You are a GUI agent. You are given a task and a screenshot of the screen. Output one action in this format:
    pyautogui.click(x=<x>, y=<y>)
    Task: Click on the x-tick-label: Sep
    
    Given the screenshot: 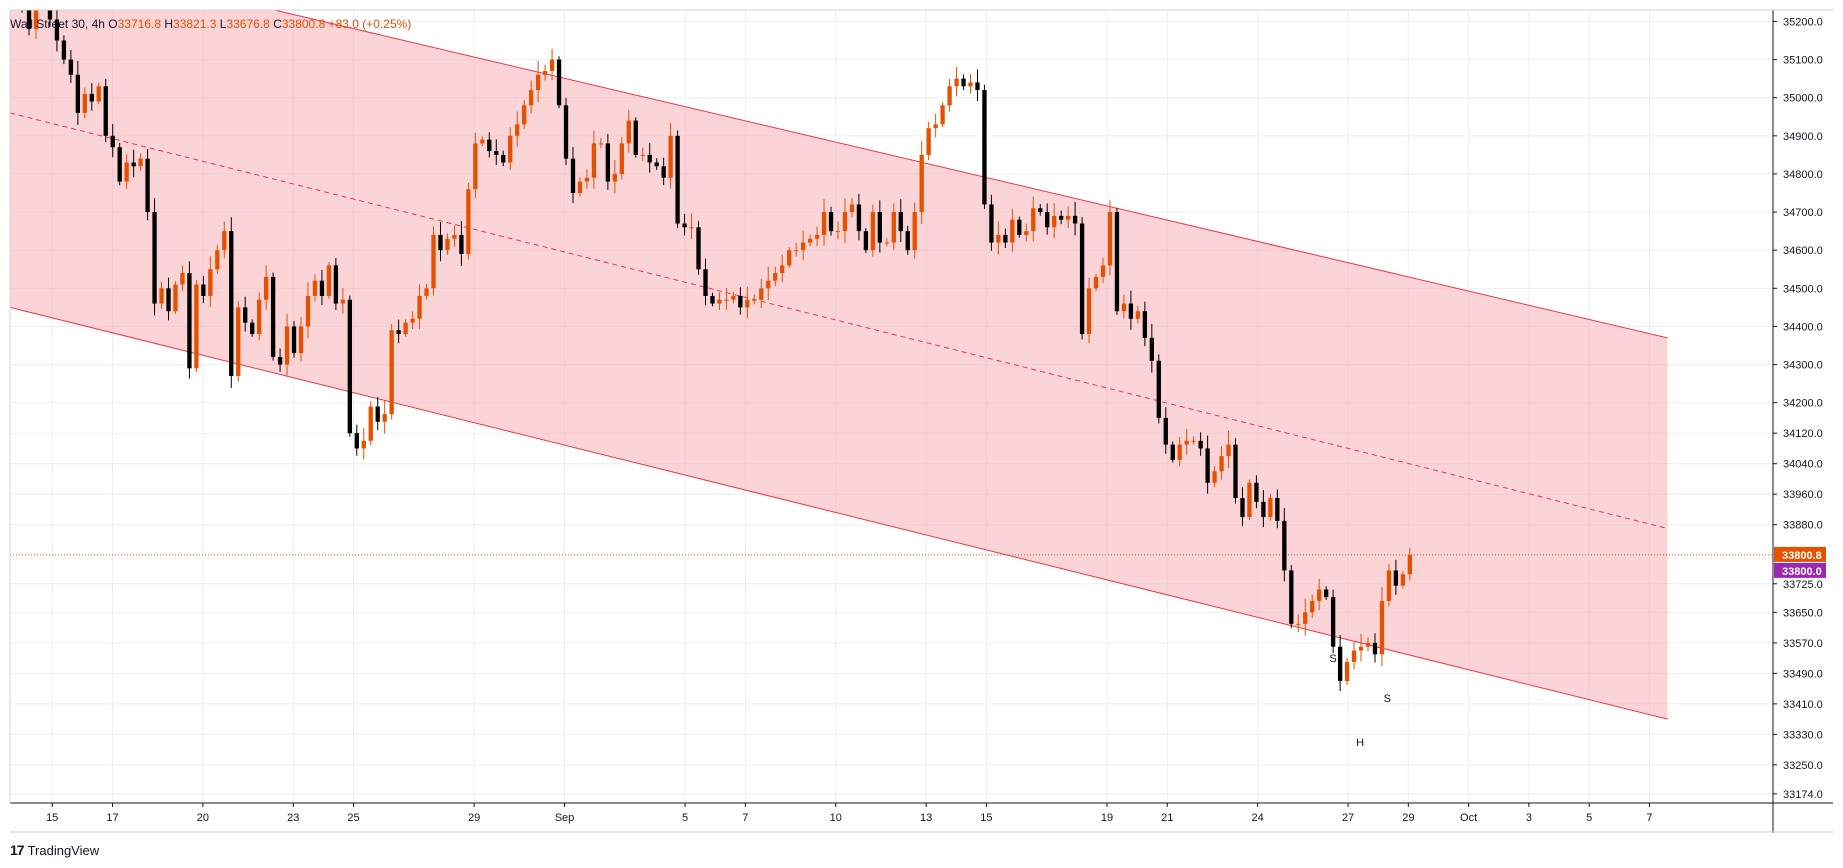 What is the action you would take?
    pyautogui.click(x=565, y=818)
    